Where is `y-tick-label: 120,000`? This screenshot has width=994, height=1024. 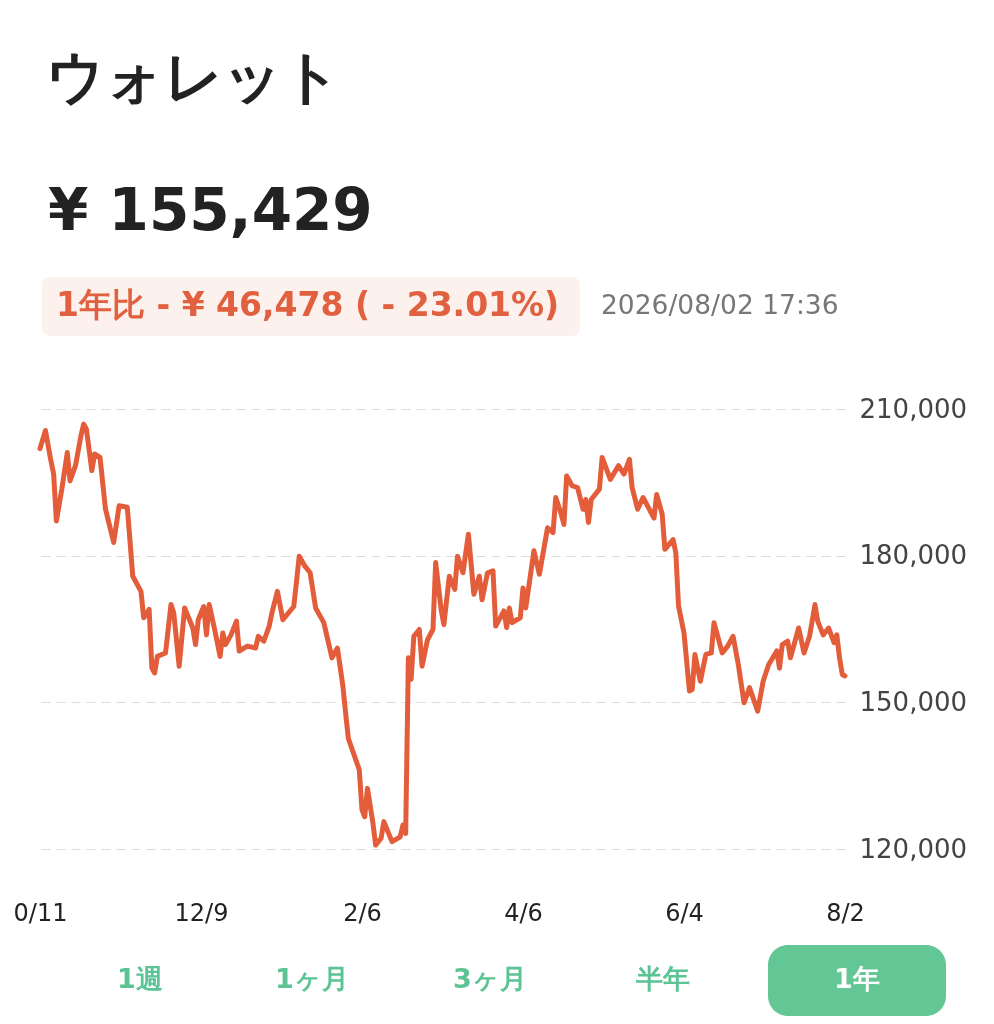
y-tick-label: 120,000 is located at coordinates (913, 848).